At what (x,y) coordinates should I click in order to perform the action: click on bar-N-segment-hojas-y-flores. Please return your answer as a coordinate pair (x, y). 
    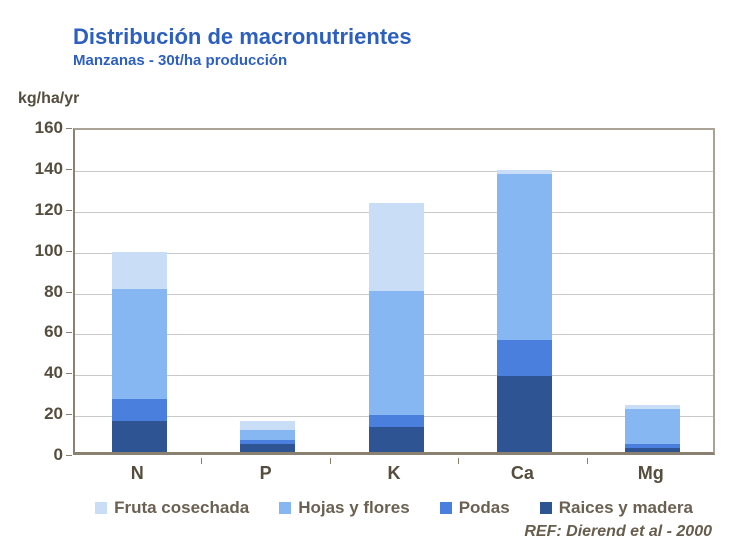
    Looking at the image, I should click on (139, 343).